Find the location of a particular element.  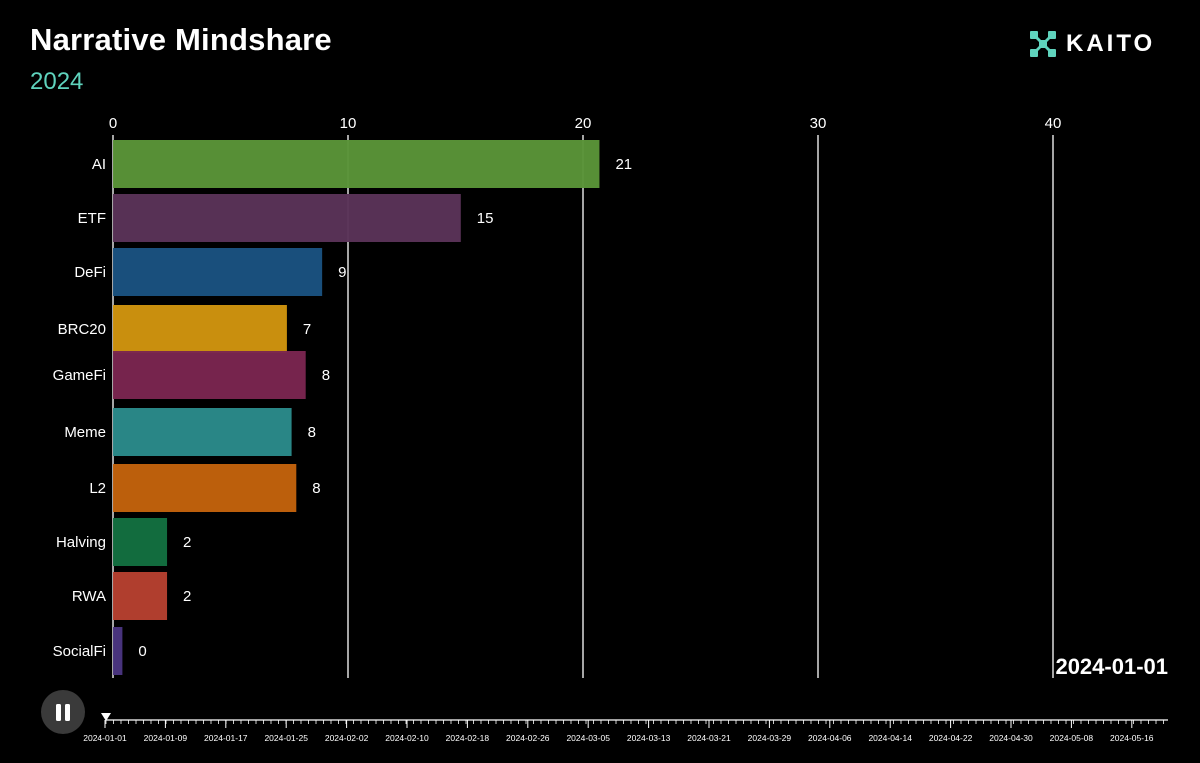

pause-button is located at coordinates (63, 712).